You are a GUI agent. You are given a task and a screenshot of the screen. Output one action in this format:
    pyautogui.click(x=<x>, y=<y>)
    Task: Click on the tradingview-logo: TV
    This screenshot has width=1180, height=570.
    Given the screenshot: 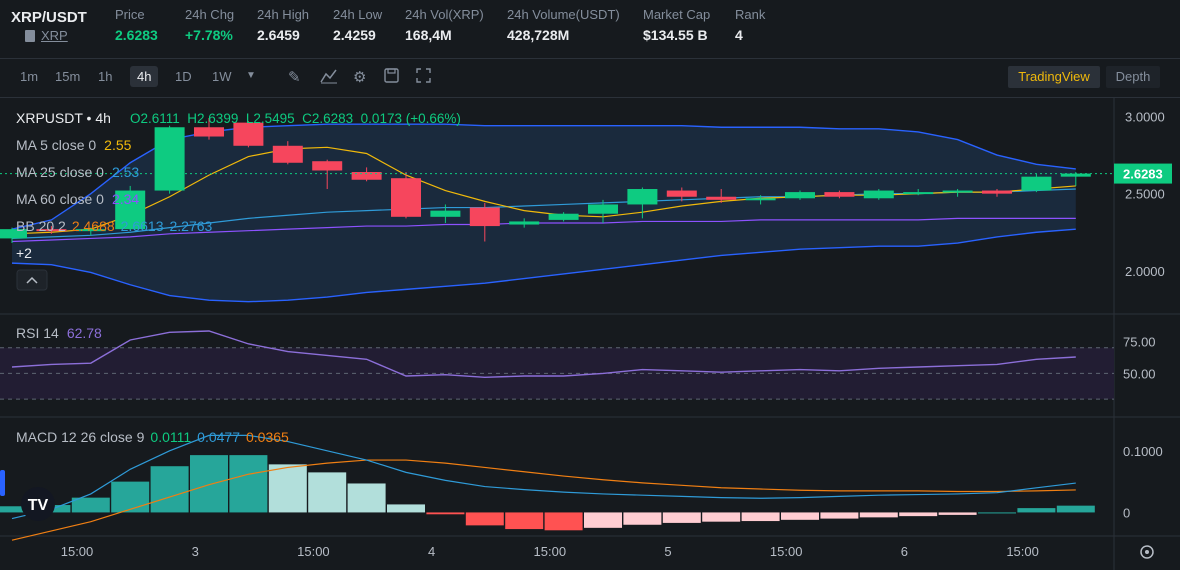 What is the action you would take?
    pyautogui.click(x=38, y=504)
    